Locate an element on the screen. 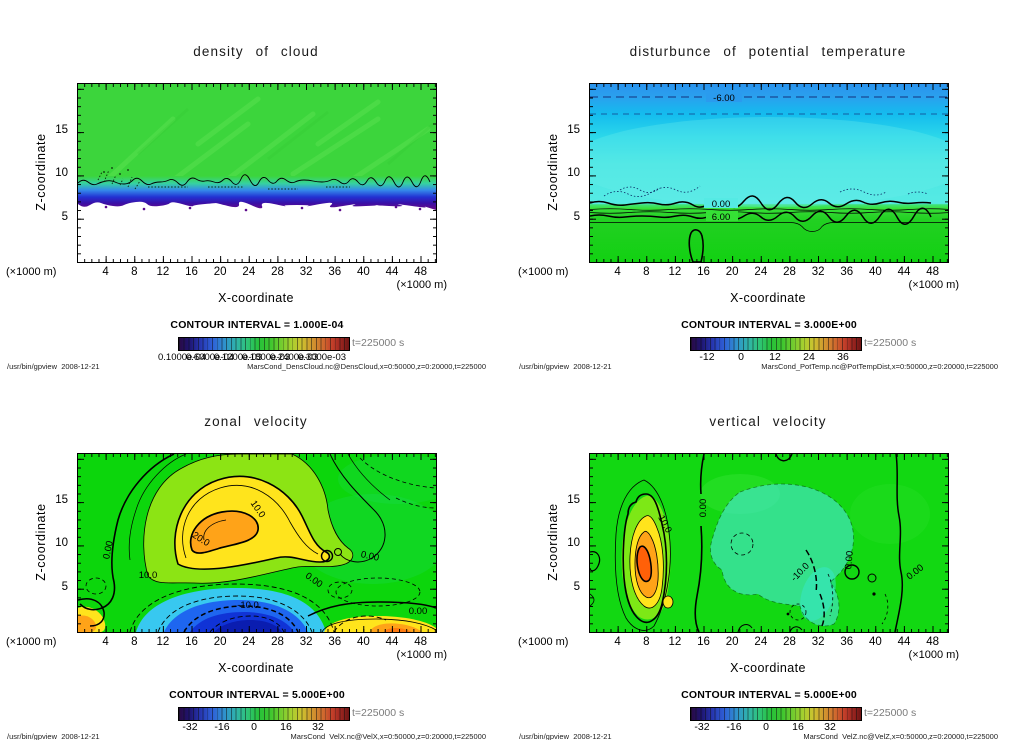 This screenshot has height=740, width=1024. colorbar-tick-label: 0.1000e-04 is located at coordinates (182, 357).